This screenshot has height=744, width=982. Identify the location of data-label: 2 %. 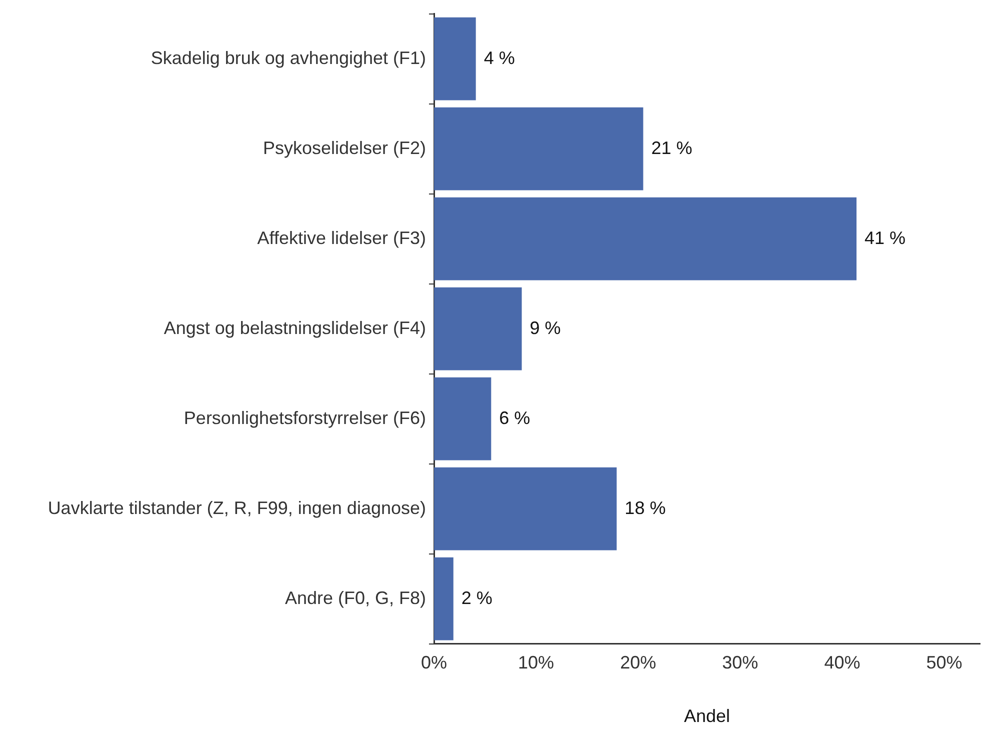
(476, 598).